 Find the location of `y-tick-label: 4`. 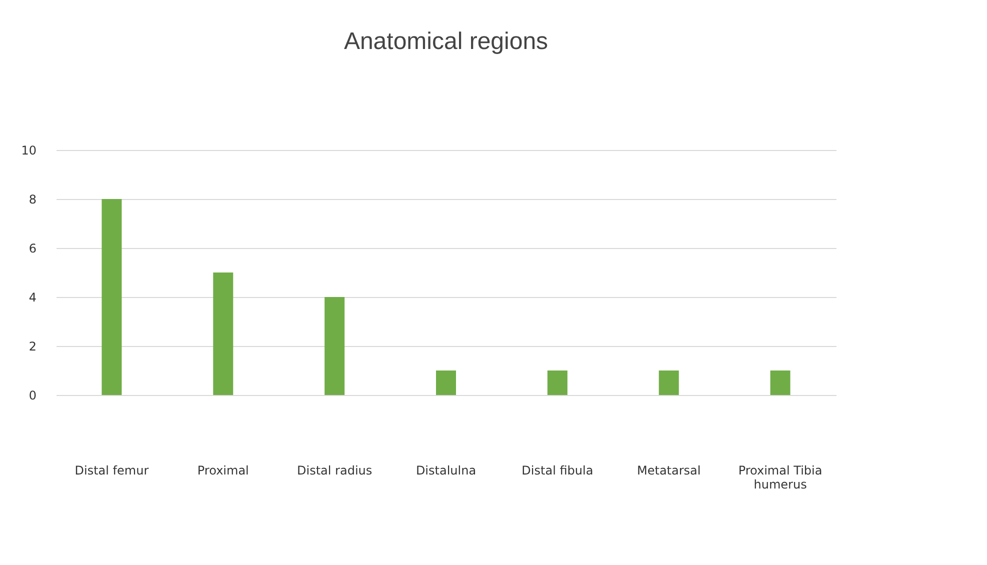

y-tick-label: 4 is located at coordinates (32, 297).